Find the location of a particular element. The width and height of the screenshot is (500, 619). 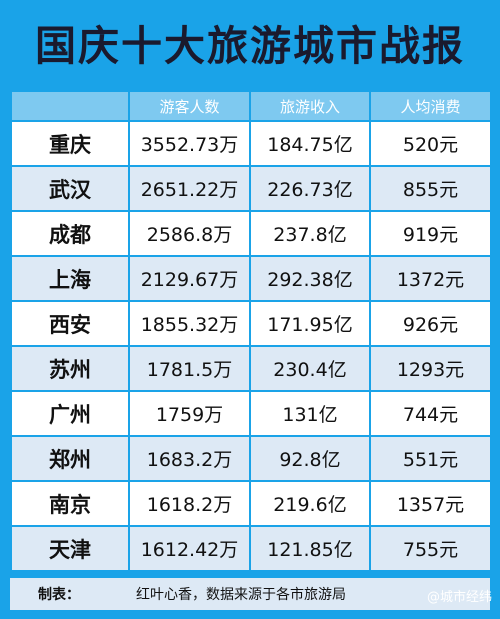

table-row: 苏州 1781.5万 230.4亿 1293元 is located at coordinates (251, 368).